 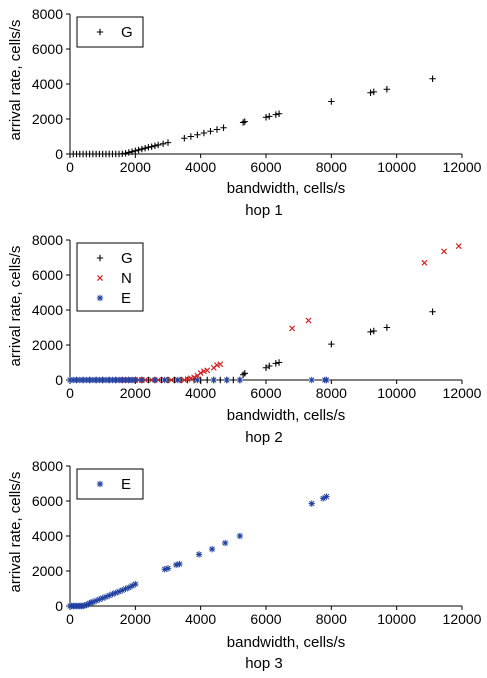 What do you see at coordinates (47, 536) in the screenshot?
I see `y-tick-label: 4000` at bounding box center [47, 536].